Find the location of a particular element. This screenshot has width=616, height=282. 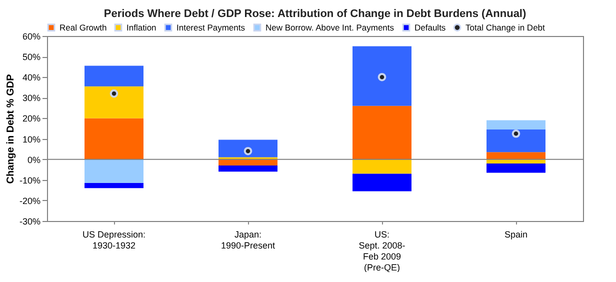

x-tick-label: Japan: 1990-Present is located at coordinates (248, 240).